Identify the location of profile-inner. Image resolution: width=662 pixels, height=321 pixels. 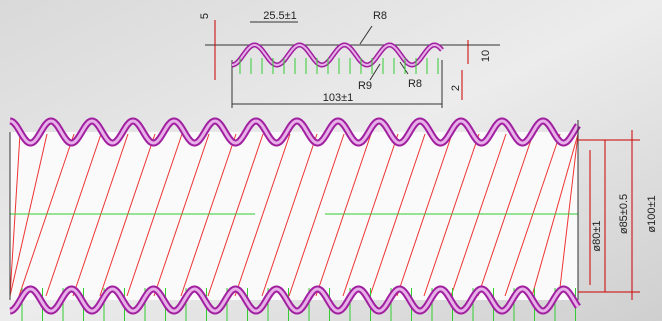
(337, 55).